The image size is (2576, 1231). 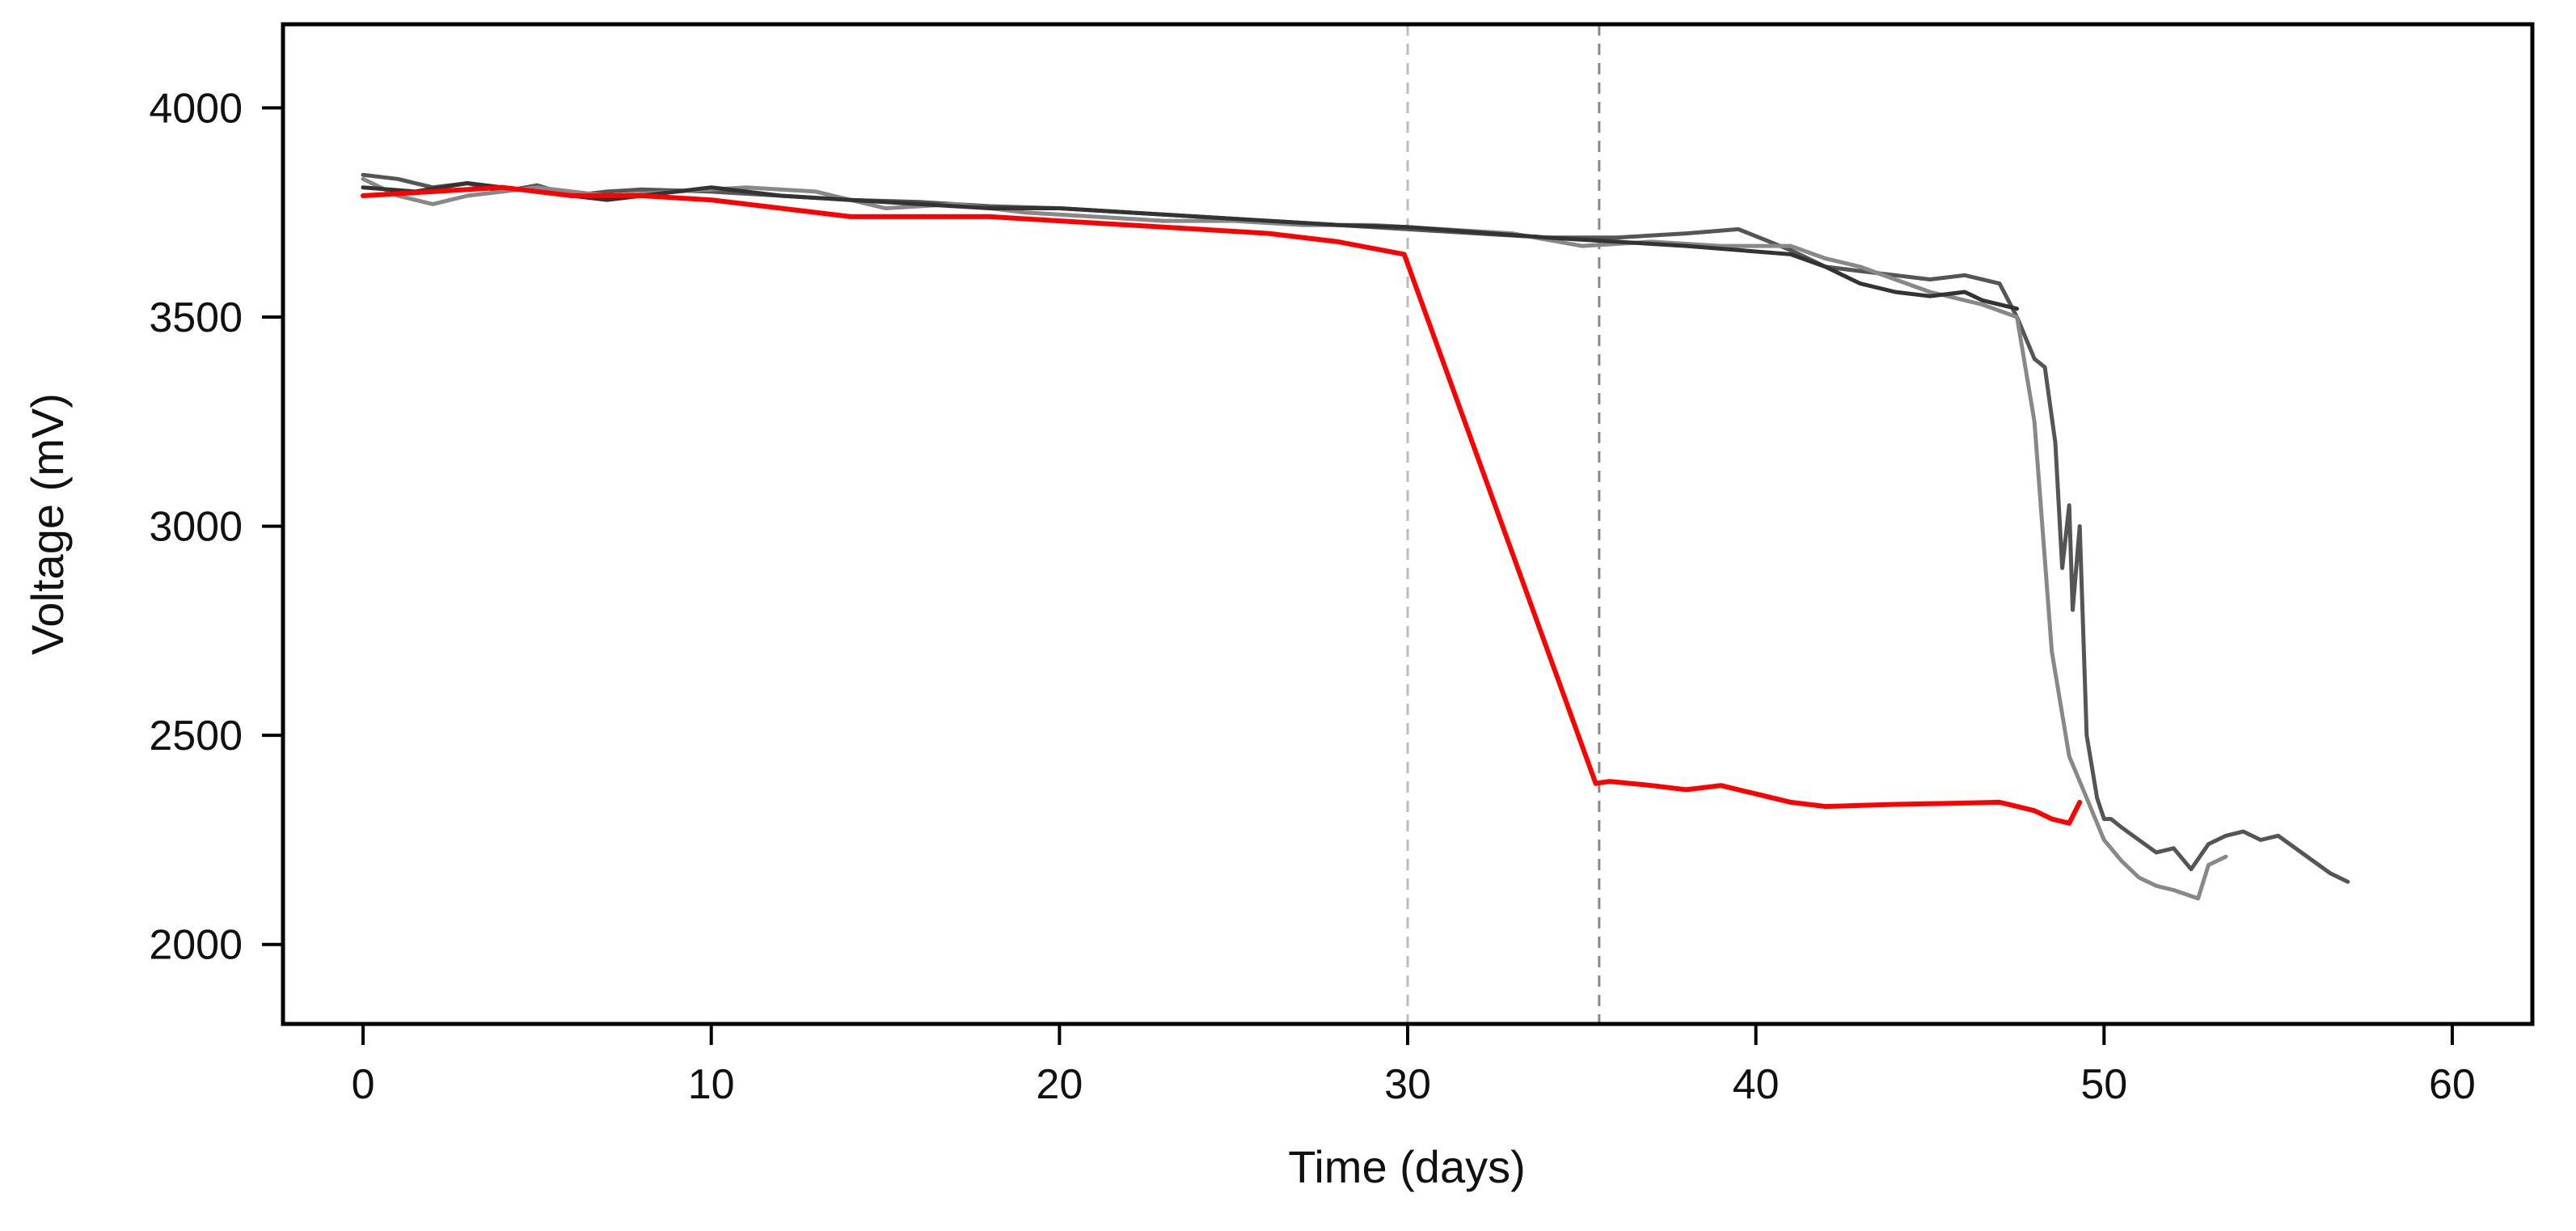 I want to click on y-tick-label: 4000, so click(x=196, y=108).